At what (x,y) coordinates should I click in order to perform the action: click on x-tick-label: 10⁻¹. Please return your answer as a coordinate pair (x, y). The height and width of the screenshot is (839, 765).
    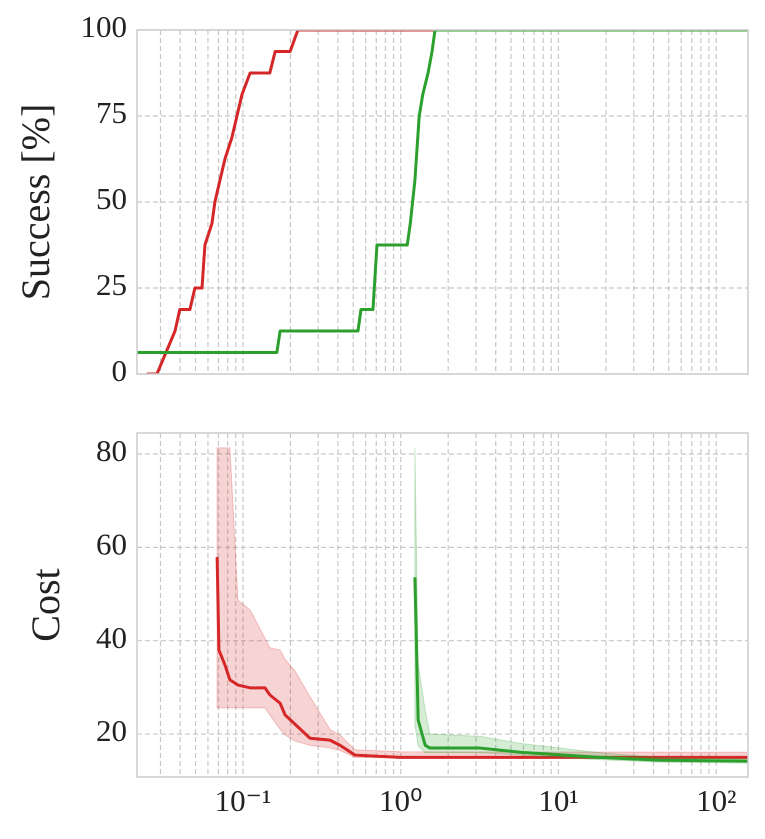
    Looking at the image, I should click on (243, 800).